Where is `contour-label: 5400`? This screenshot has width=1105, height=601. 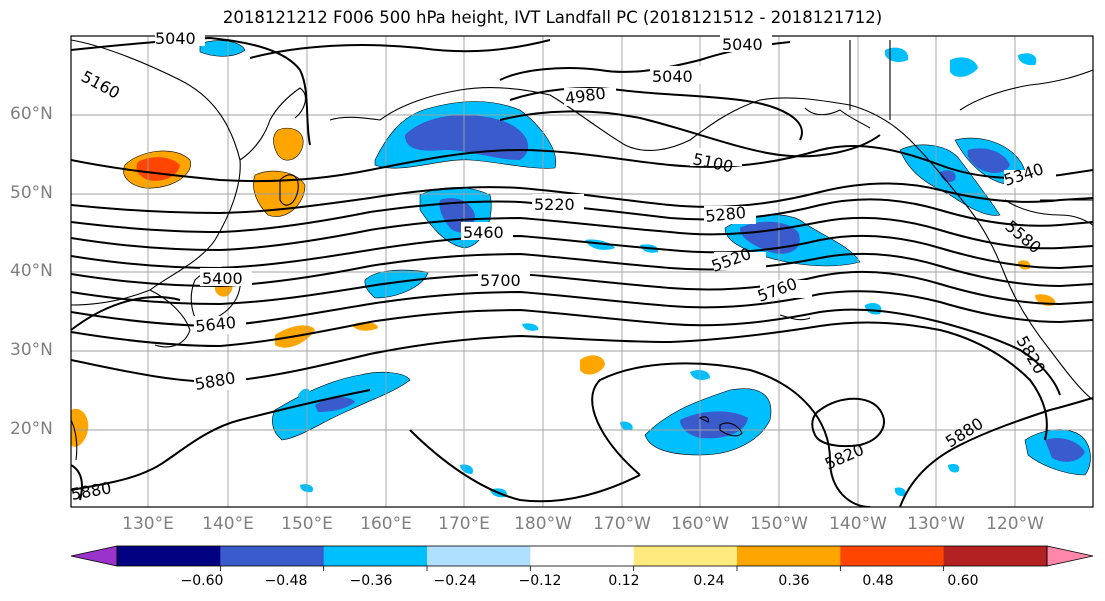
contour-label: 5400 is located at coordinates (222, 278).